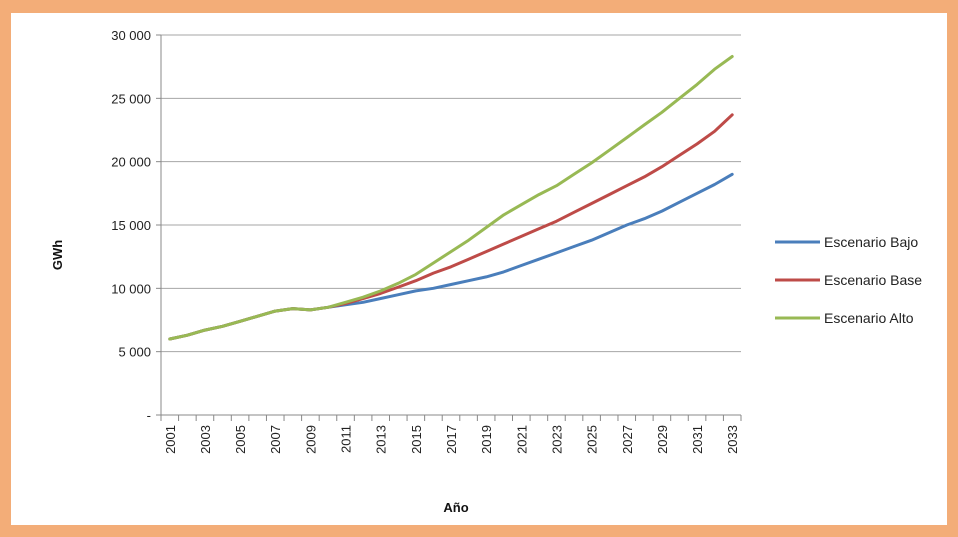  I want to click on x-tick-label: 2001, so click(170, 439).